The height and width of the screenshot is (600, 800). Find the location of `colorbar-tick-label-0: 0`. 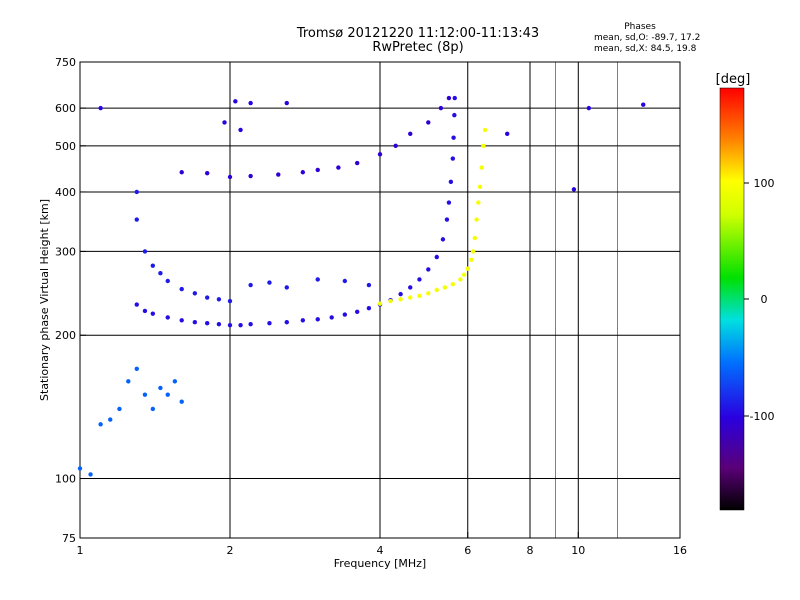

colorbar-tick-label-0: 0 is located at coordinates (764, 299).